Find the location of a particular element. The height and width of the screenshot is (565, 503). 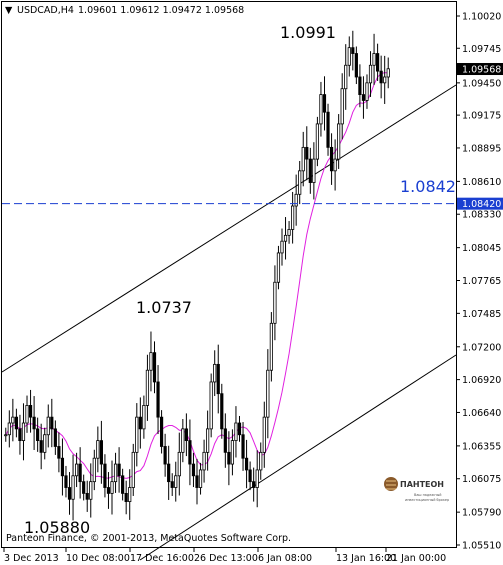

ohlc-values: 1.09601 1.09612 1.09472 1.09568 is located at coordinates (161, 10).